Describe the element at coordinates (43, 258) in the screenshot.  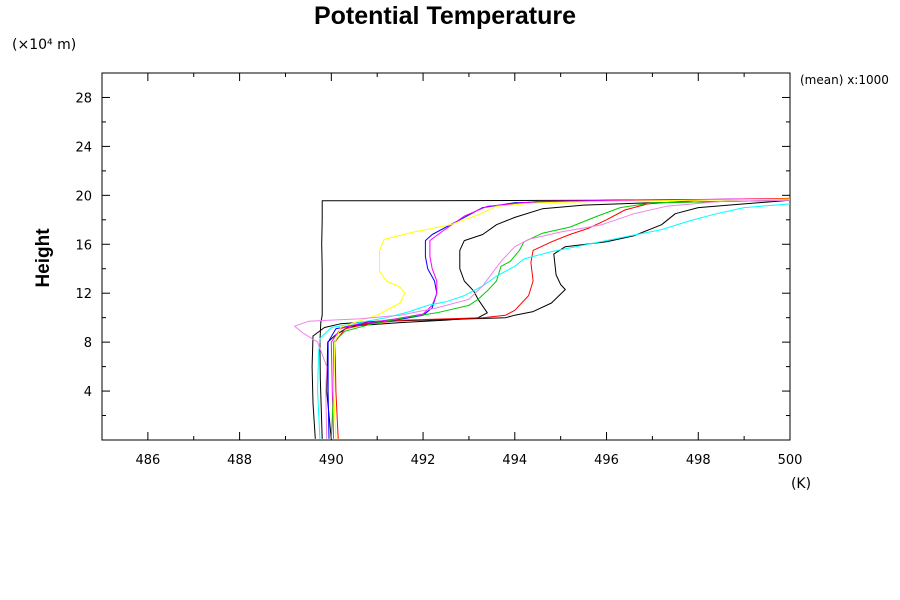
I see `y-axis-label: Height` at that location.